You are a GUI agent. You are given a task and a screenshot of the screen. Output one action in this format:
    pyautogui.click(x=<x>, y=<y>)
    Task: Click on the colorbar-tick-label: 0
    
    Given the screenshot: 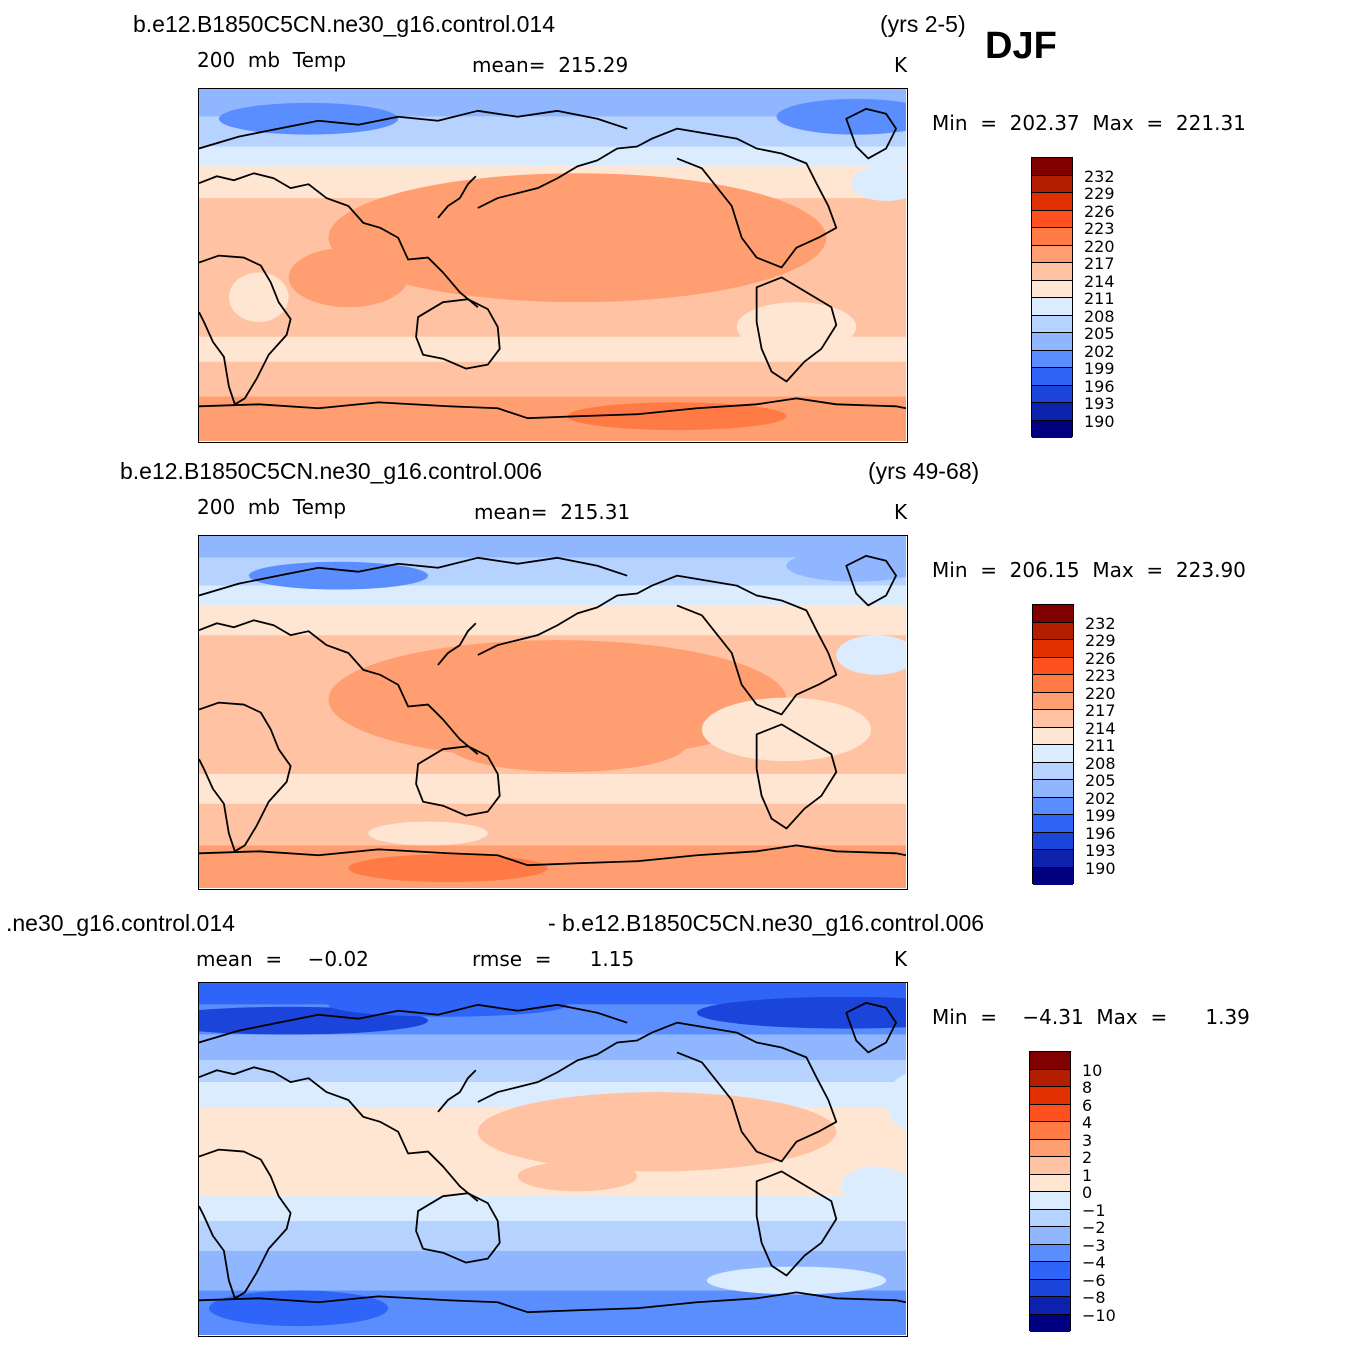 What is the action you would take?
    pyautogui.click(x=1087, y=1192)
    